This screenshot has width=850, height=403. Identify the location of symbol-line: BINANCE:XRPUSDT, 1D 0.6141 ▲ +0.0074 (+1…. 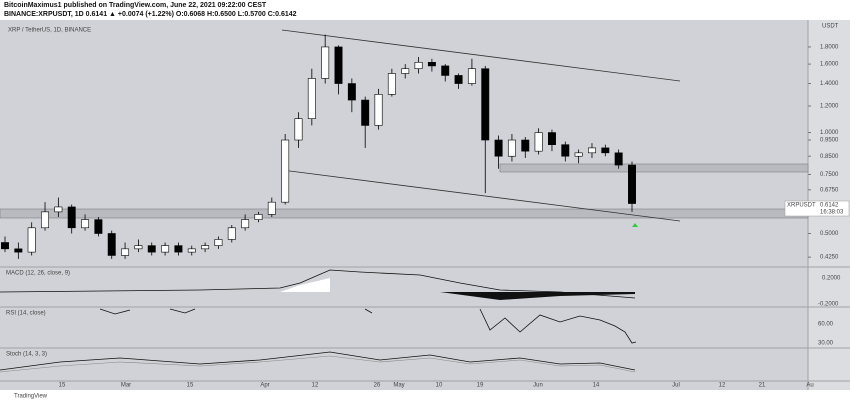
(150, 14).